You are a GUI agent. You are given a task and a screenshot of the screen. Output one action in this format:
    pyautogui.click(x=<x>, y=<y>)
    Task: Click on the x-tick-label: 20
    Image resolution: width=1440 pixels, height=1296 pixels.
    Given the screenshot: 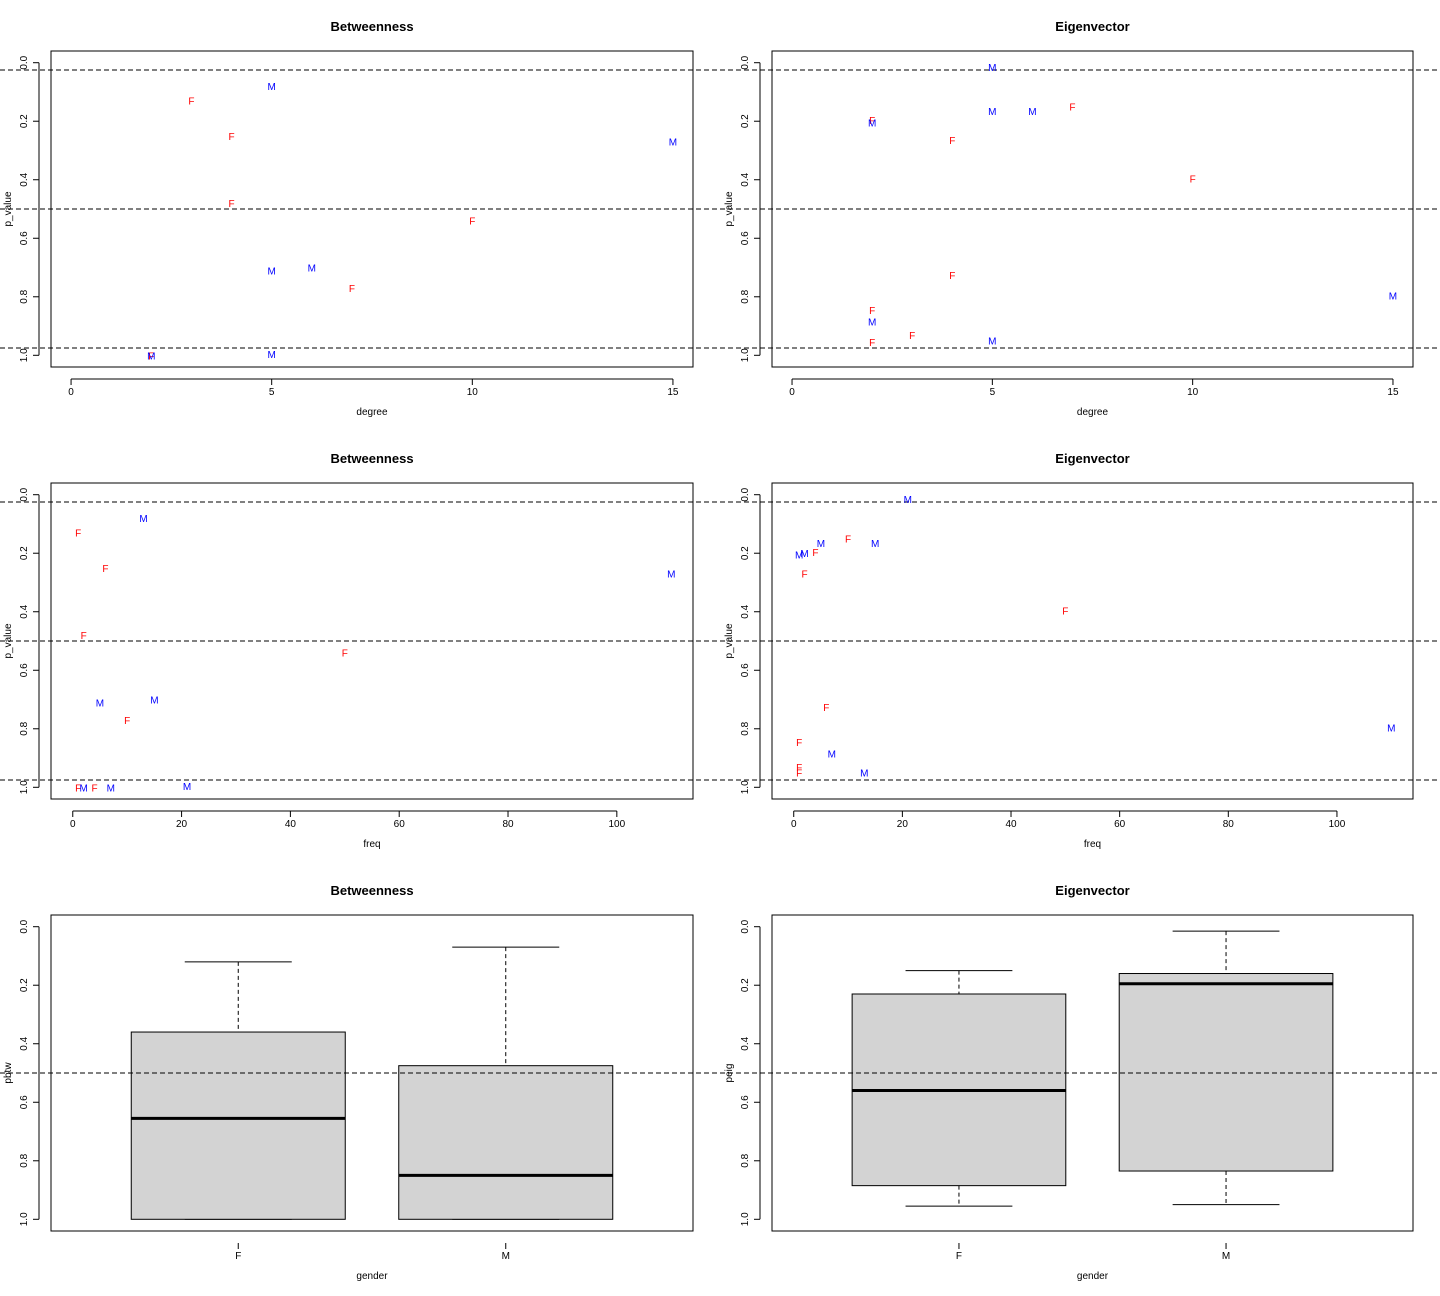 What is the action you would take?
    pyautogui.click(x=903, y=824)
    